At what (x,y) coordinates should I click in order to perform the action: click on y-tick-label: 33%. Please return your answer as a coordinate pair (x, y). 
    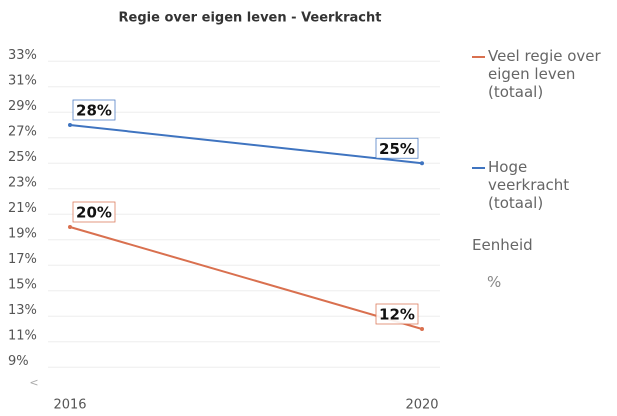
    Looking at the image, I should click on (22, 55).